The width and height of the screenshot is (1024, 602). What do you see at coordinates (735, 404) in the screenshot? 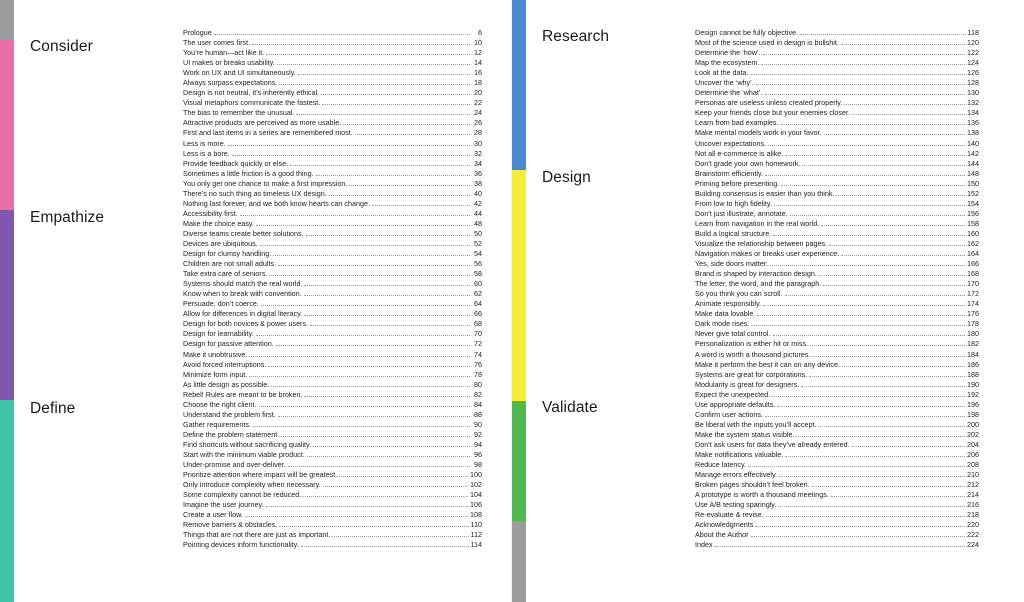
I see `toc-entry-title: Use appropriate defaults.` at bounding box center [735, 404].